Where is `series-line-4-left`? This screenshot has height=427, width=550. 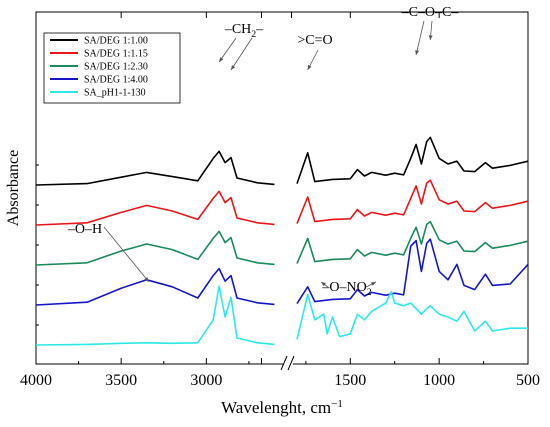
series-line-4-left is located at coordinates (155, 286).